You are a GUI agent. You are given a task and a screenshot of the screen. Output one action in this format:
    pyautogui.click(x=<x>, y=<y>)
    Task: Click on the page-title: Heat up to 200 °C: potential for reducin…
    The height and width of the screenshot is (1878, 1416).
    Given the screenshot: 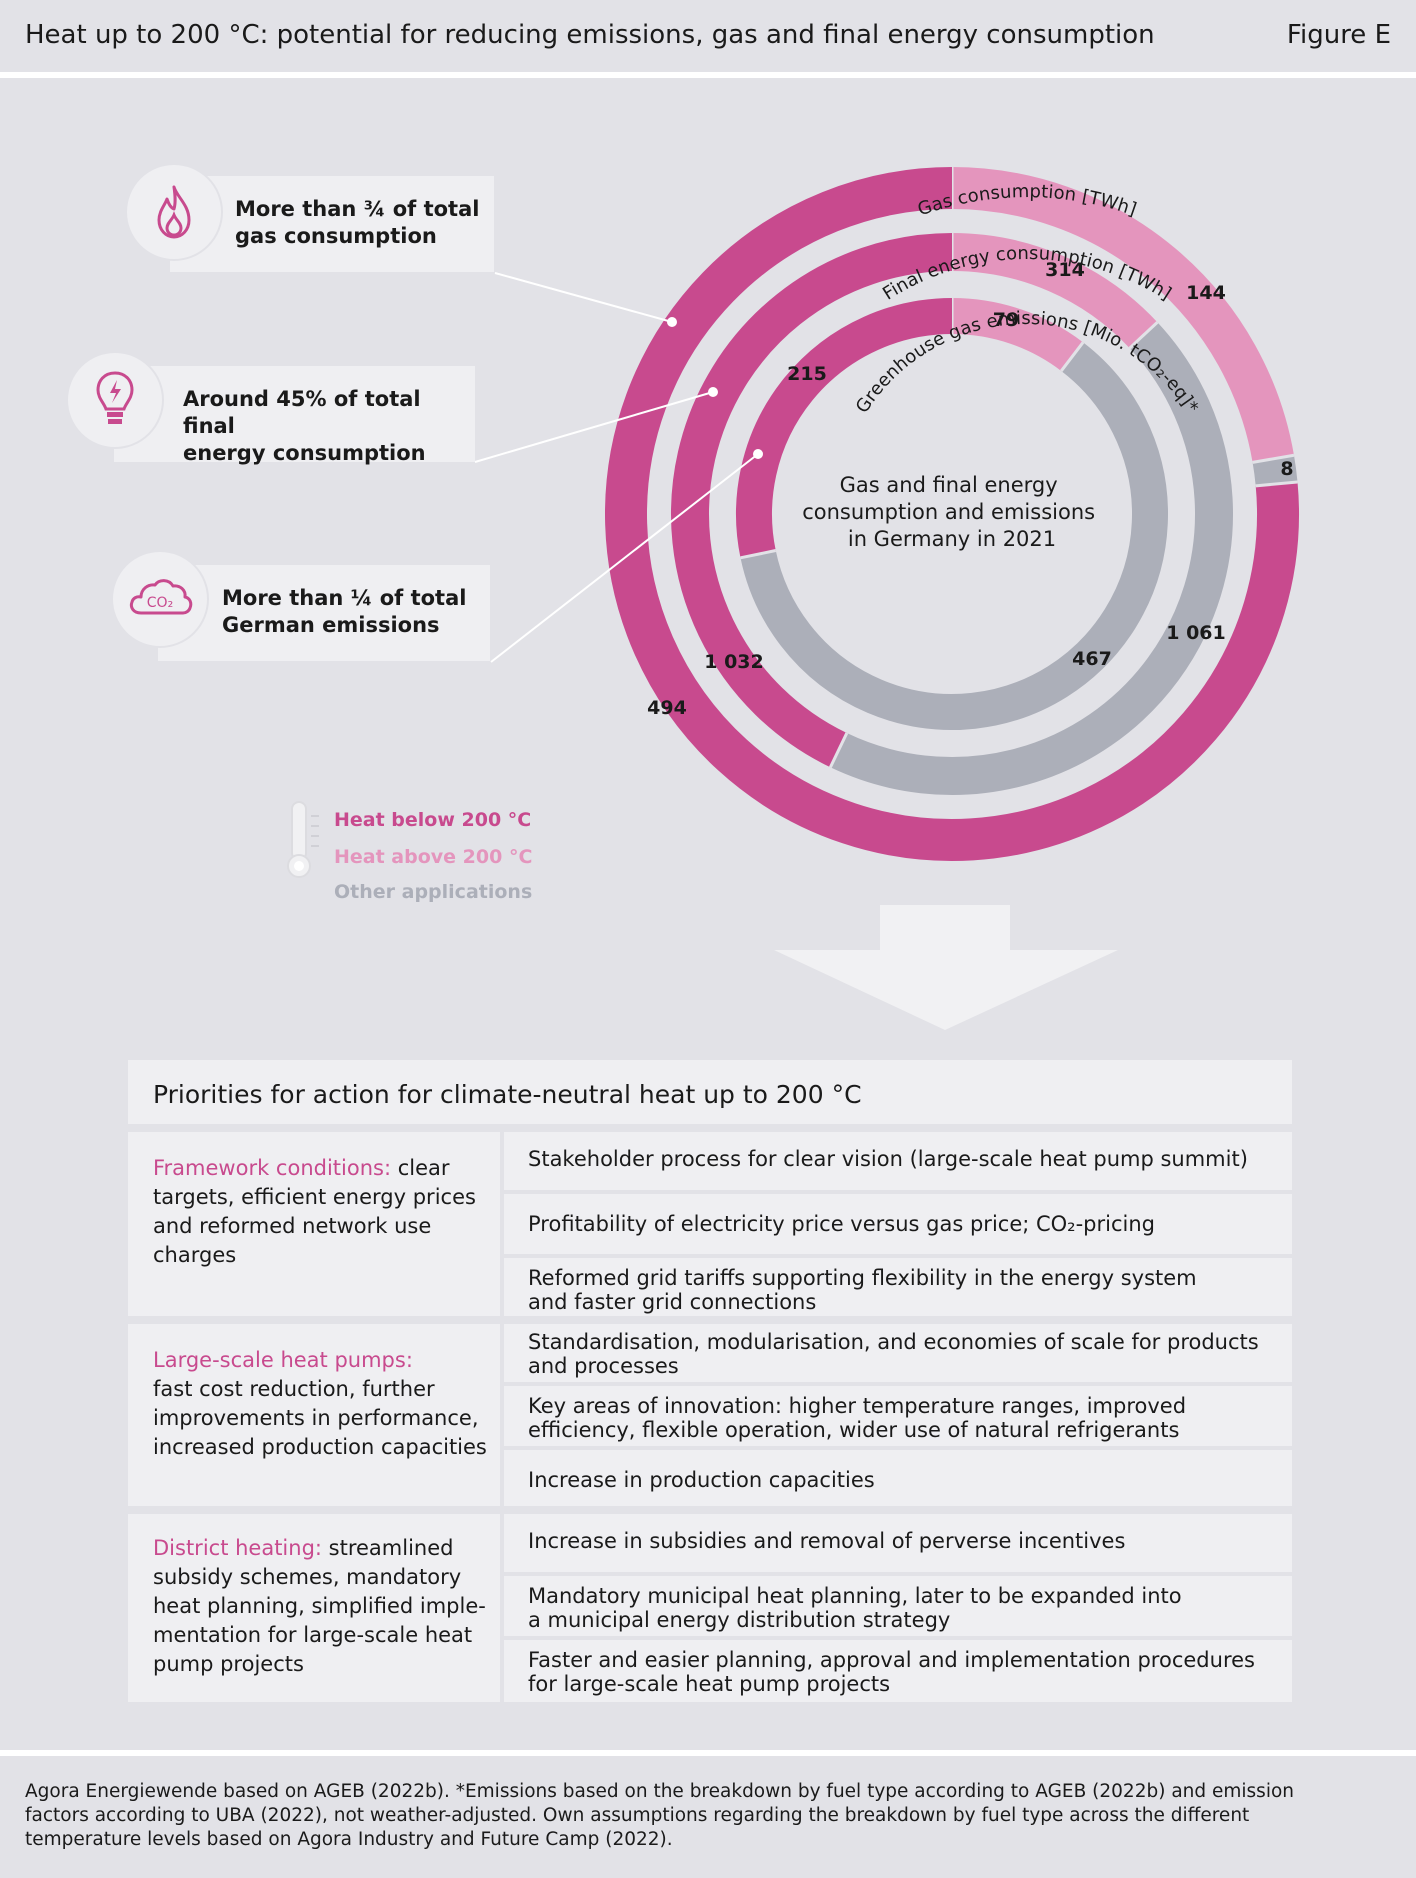 What is the action you would take?
    pyautogui.click(x=590, y=35)
    